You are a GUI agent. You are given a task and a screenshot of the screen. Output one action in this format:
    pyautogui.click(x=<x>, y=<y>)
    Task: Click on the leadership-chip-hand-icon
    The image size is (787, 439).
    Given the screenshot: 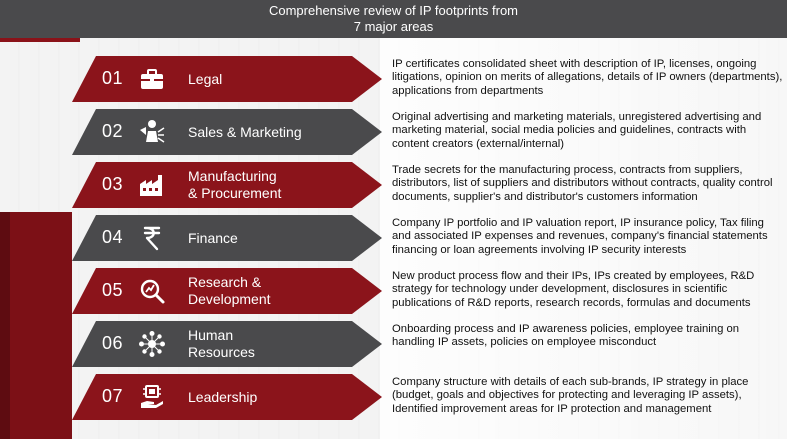 What is the action you would take?
    pyautogui.click(x=152, y=397)
    